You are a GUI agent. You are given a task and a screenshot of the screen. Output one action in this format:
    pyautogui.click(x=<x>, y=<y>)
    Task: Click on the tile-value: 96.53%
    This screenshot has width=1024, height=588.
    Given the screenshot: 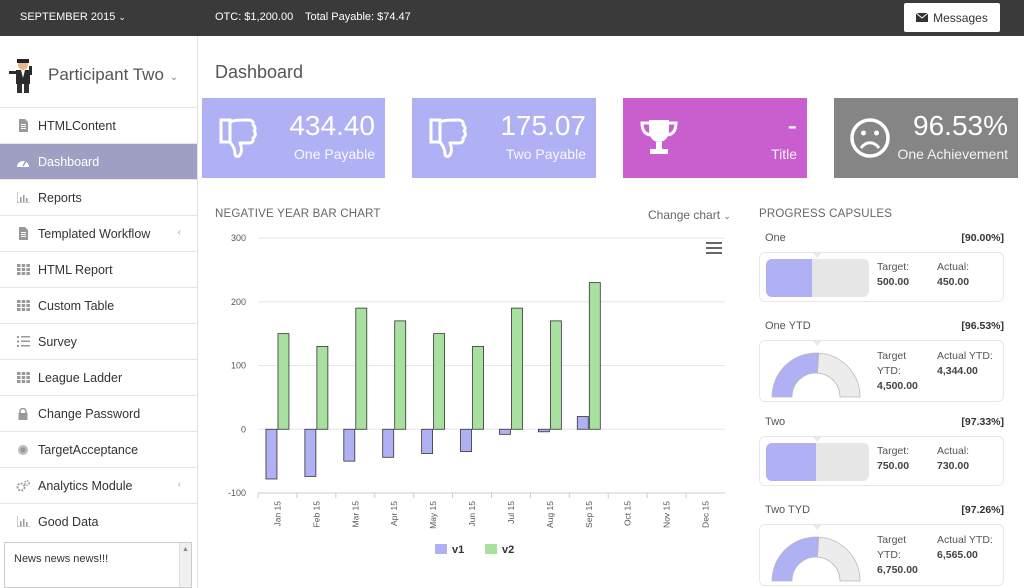 What is the action you would take?
    pyautogui.click(x=960, y=125)
    